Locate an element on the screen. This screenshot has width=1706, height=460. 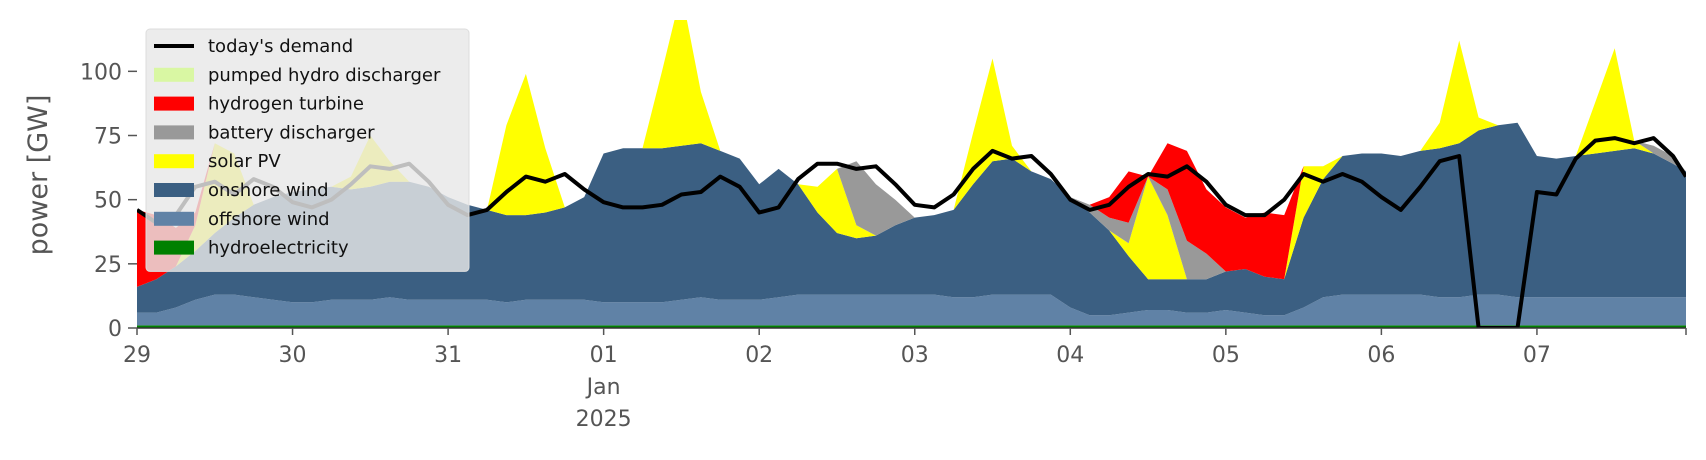
x-tick-year-label: 2025 is located at coordinates (604, 419).